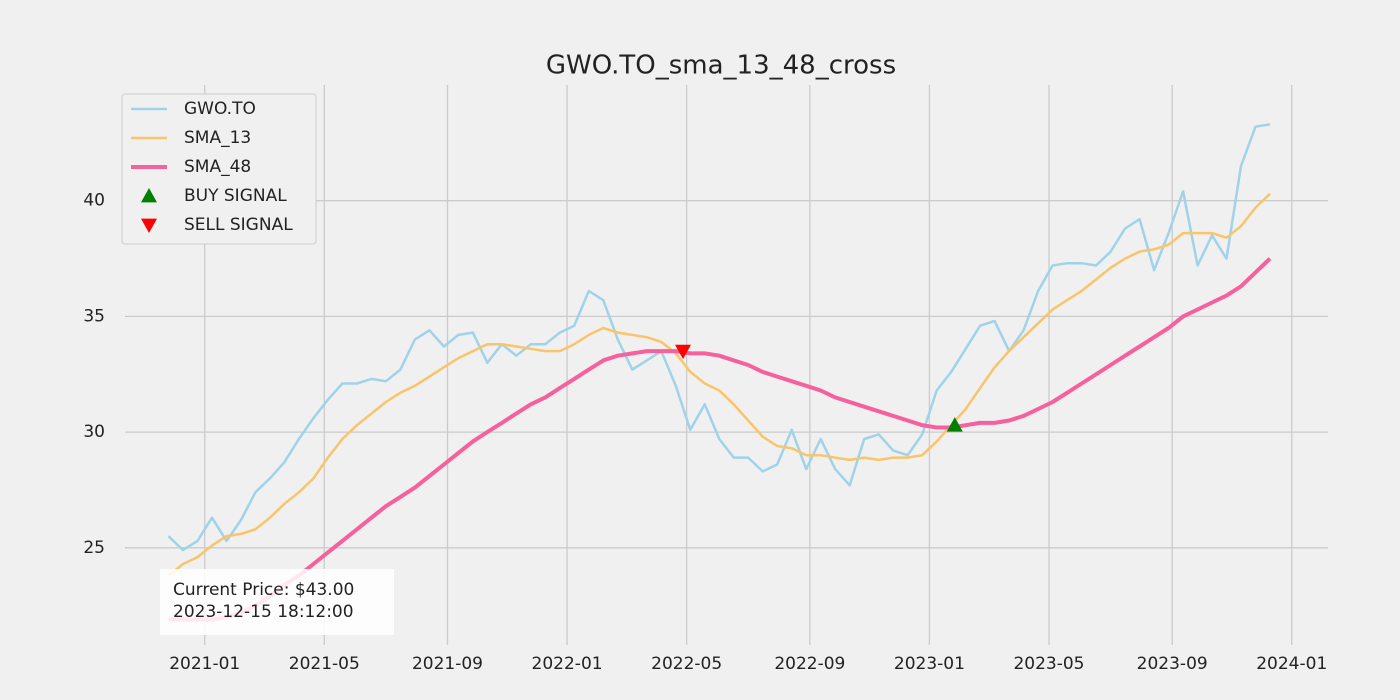 This screenshot has height=700, width=1400. What do you see at coordinates (235, 196) in the screenshot?
I see `legend-label: BUY SIGNAL` at bounding box center [235, 196].